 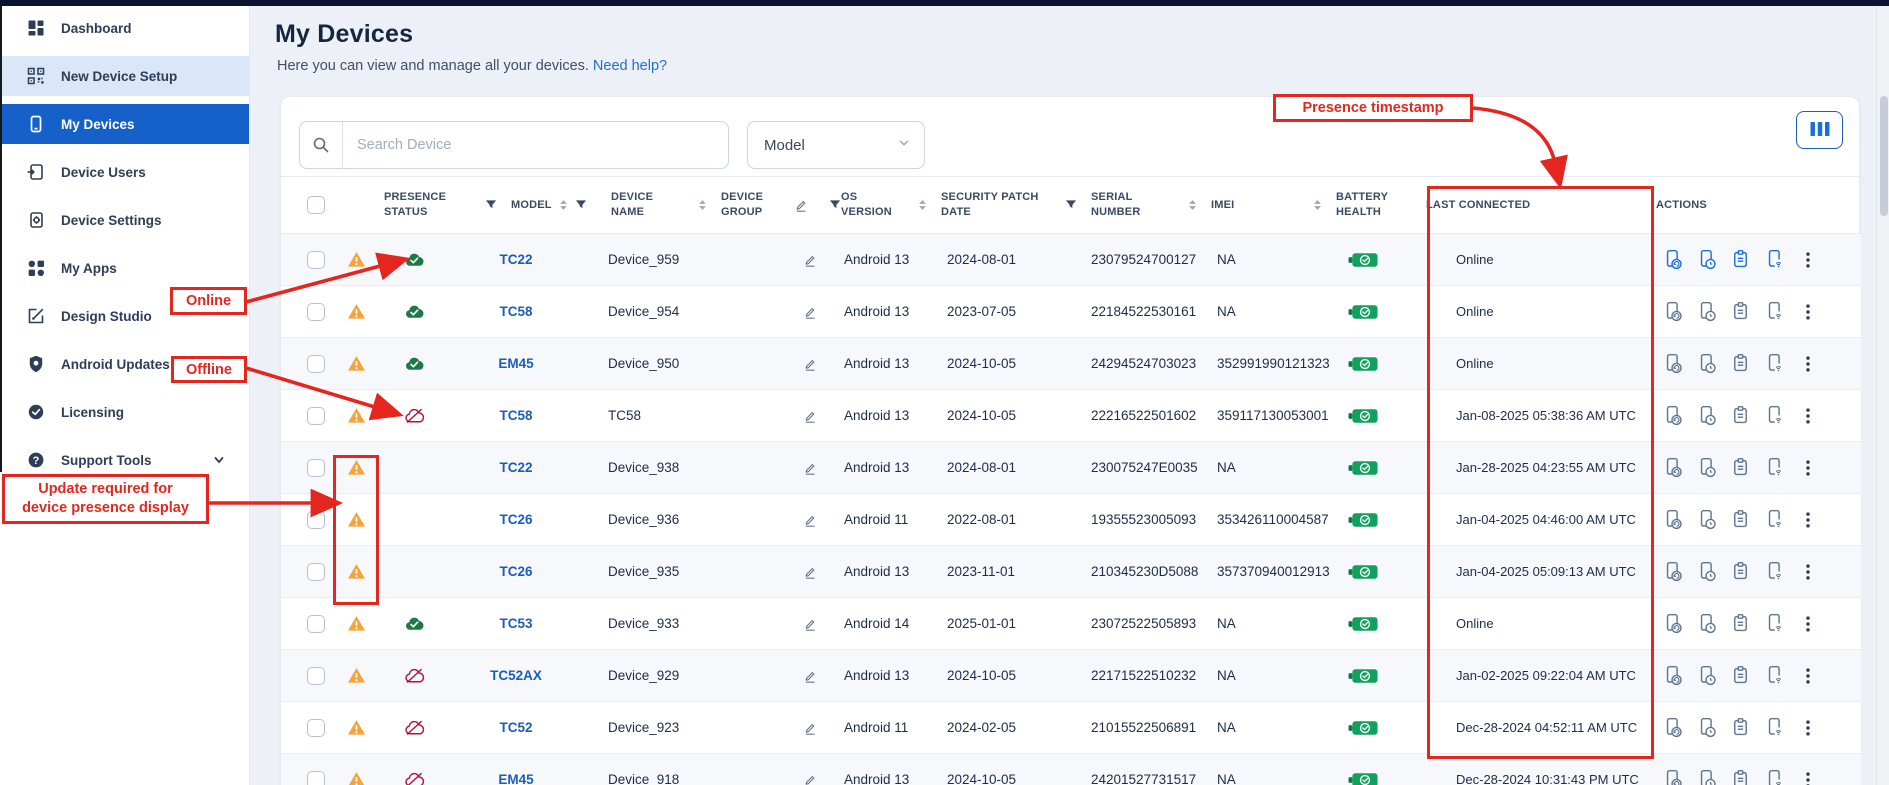 What do you see at coordinates (124, 124) in the screenshot?
I see `sidebar-item-my-devices: My Devices` at bounding box center [124, 124].